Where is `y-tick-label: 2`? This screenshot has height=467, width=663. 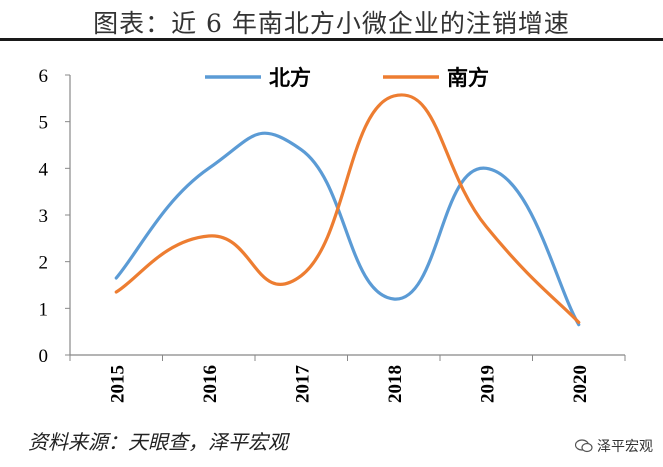
y-tick-label: 2 is located at coordinates (44, 263).